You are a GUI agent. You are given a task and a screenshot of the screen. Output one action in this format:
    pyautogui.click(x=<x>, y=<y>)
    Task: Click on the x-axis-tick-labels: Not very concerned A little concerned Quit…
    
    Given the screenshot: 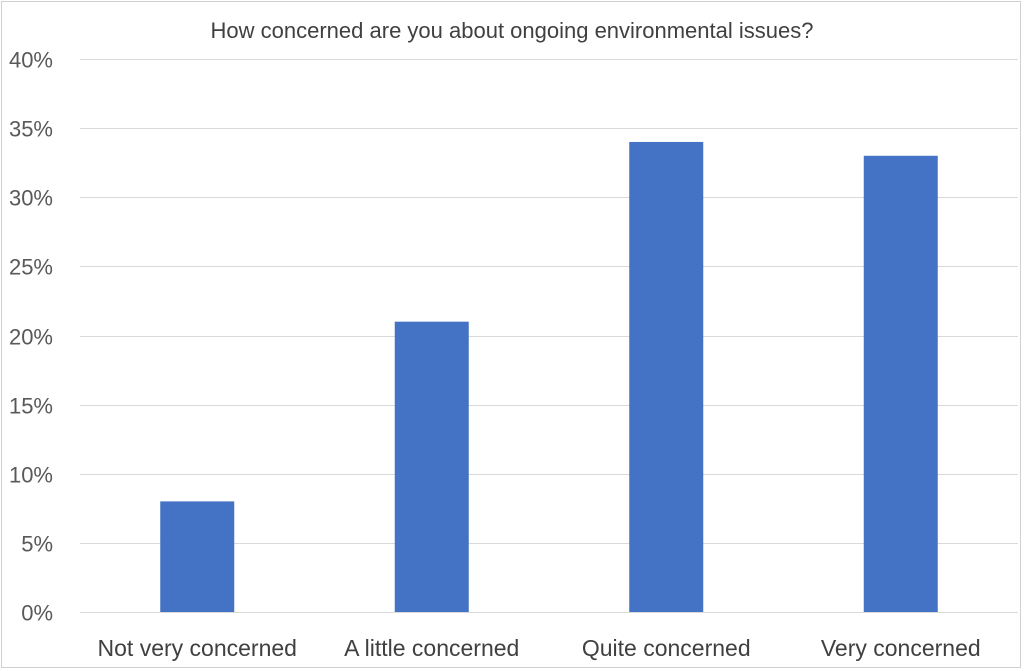 What is the action you would take?
    pyautogui.click(x=539, y=648)
    